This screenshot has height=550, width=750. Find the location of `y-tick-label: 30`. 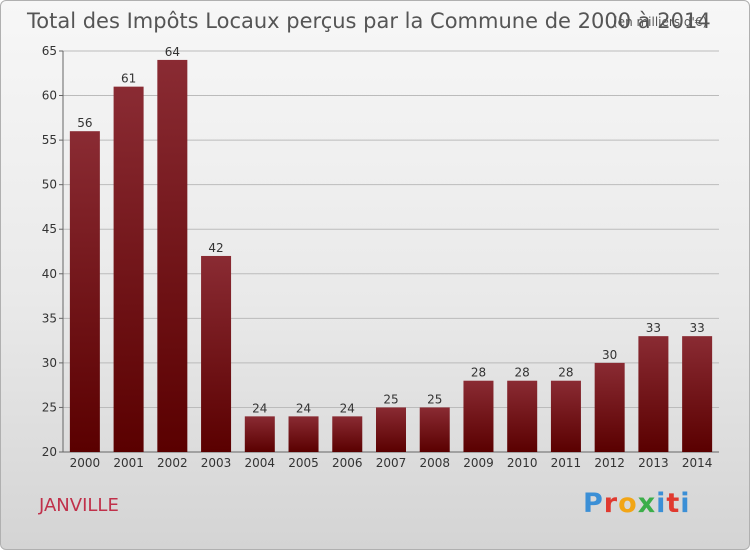

y-tick-label: 30 is located at coordinates (49, 363).